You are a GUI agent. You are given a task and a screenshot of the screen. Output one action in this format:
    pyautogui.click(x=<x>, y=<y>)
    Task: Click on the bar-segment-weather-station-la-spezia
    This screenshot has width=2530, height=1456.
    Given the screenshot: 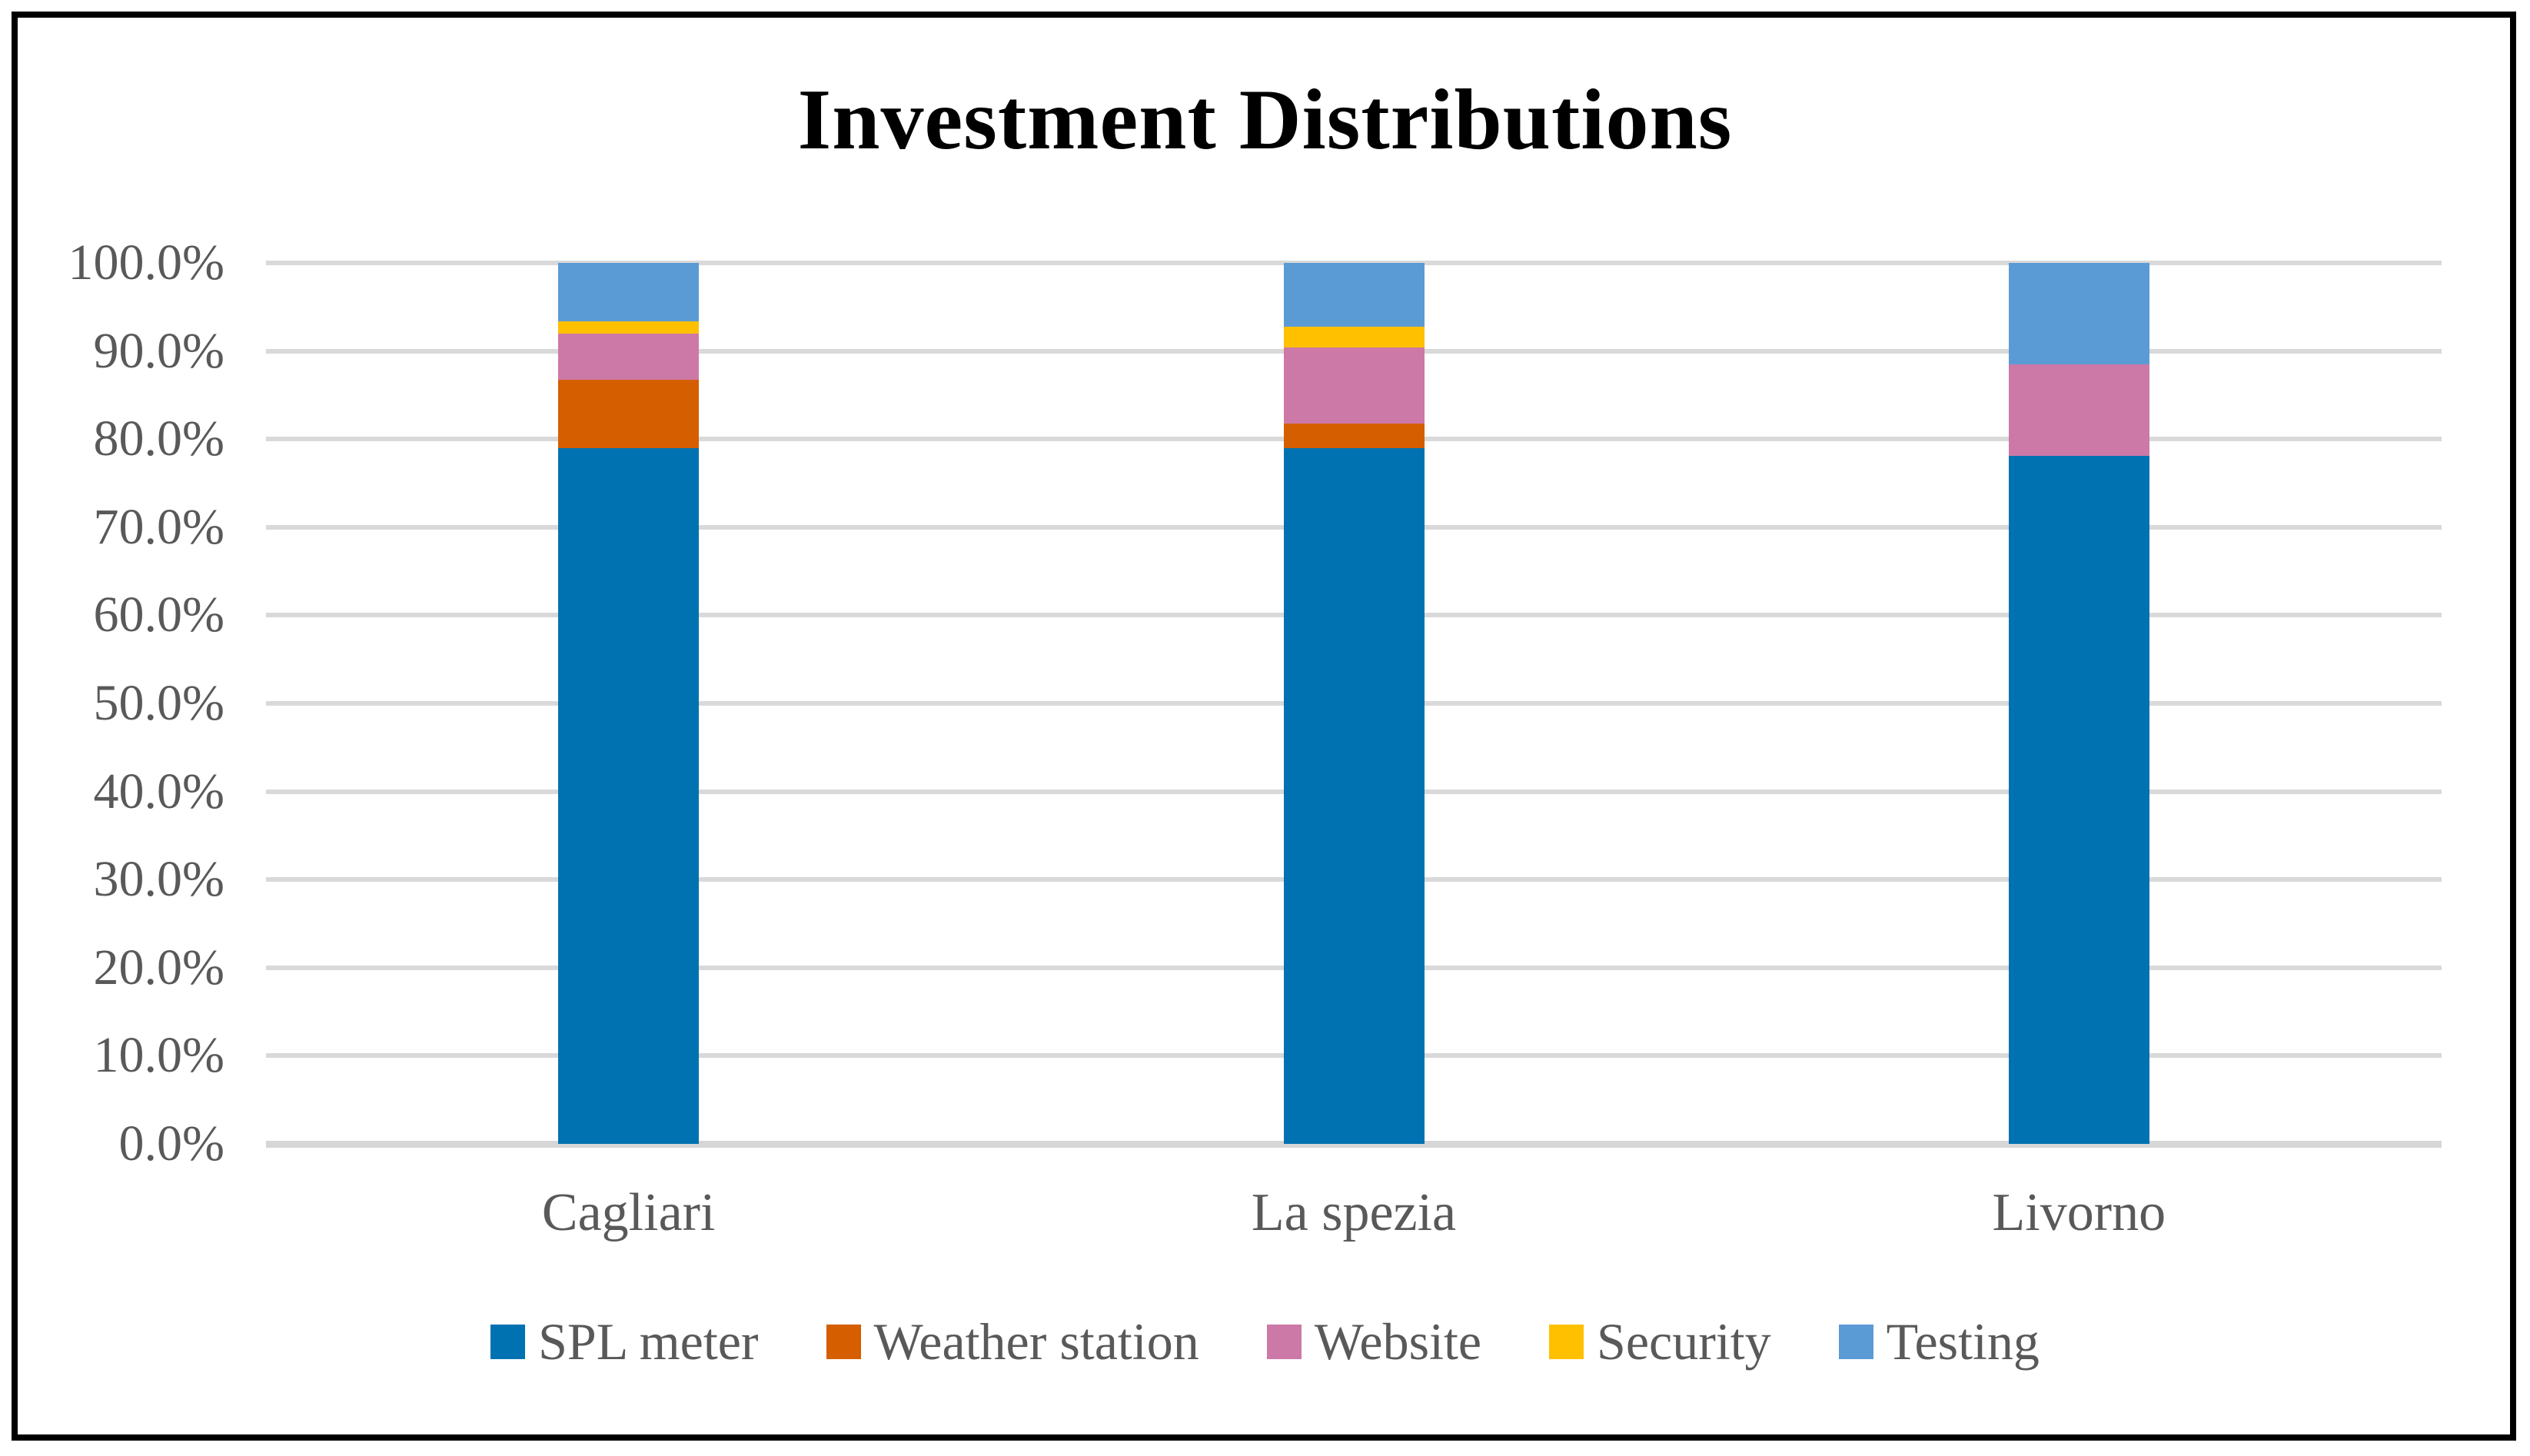 What is the action you would take?
    pyautogui.click(x=1354, y=435)
    